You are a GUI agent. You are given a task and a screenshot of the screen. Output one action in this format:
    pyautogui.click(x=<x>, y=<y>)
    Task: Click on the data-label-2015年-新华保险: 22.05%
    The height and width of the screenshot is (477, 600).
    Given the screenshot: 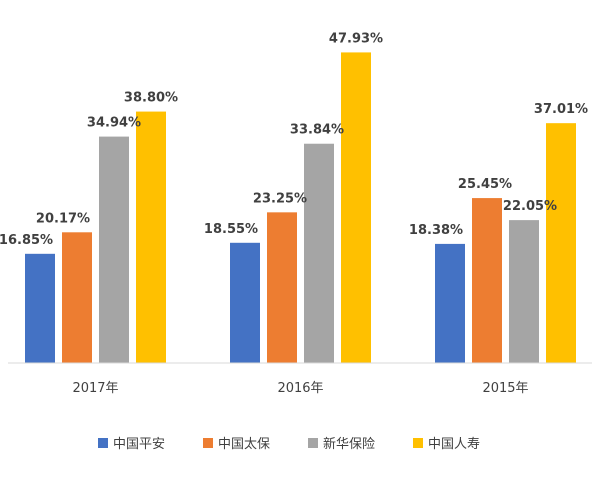 What is the action you would take?
    pyautogui.click(x=530, y=206)
    